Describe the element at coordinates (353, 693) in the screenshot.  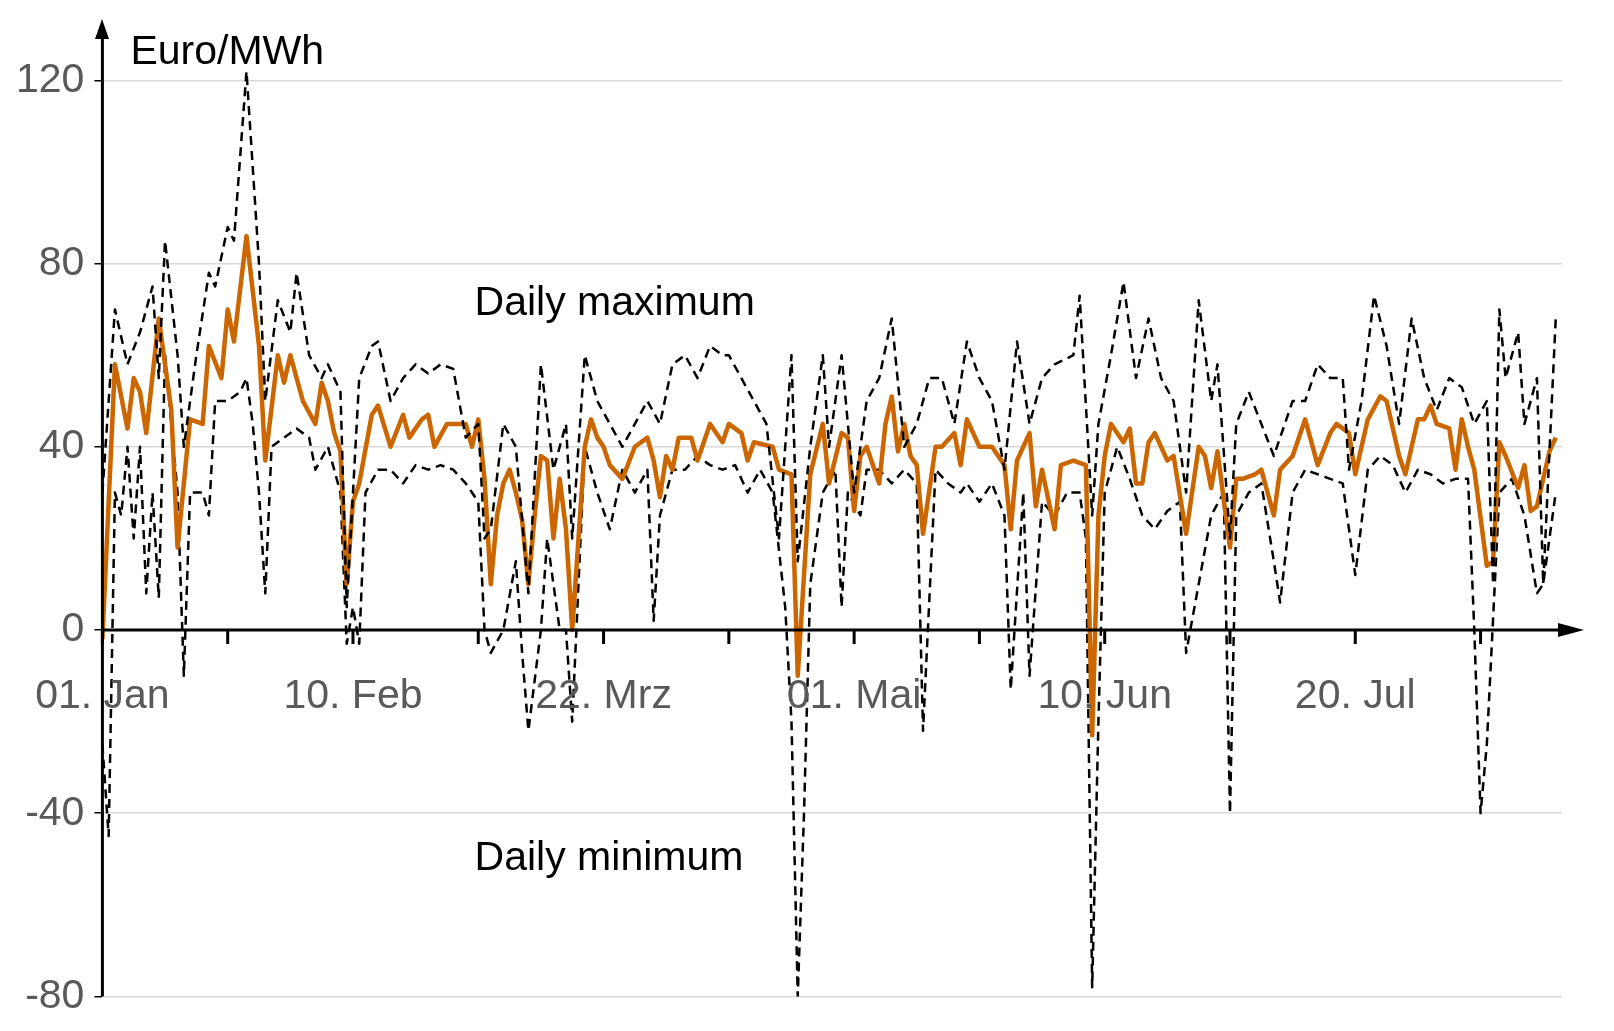
I see `x-tick-label: 10. Feb` at that location.